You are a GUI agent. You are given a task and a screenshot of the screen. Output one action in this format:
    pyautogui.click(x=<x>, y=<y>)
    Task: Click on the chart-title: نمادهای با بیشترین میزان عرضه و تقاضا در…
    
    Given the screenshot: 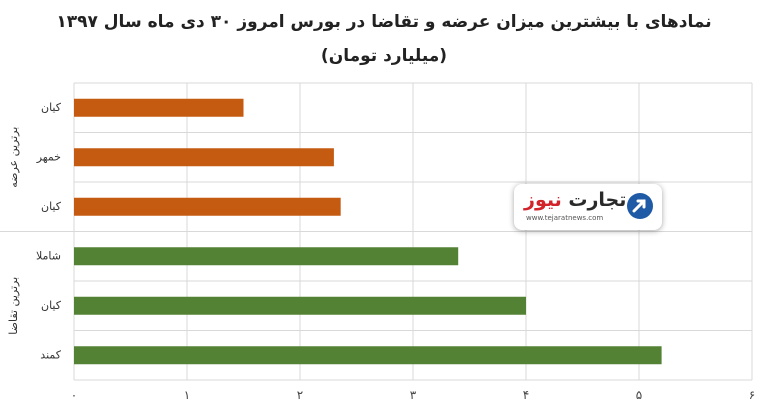 What is the action you would take?
    pyautogui.click(x=384, y=22)
    